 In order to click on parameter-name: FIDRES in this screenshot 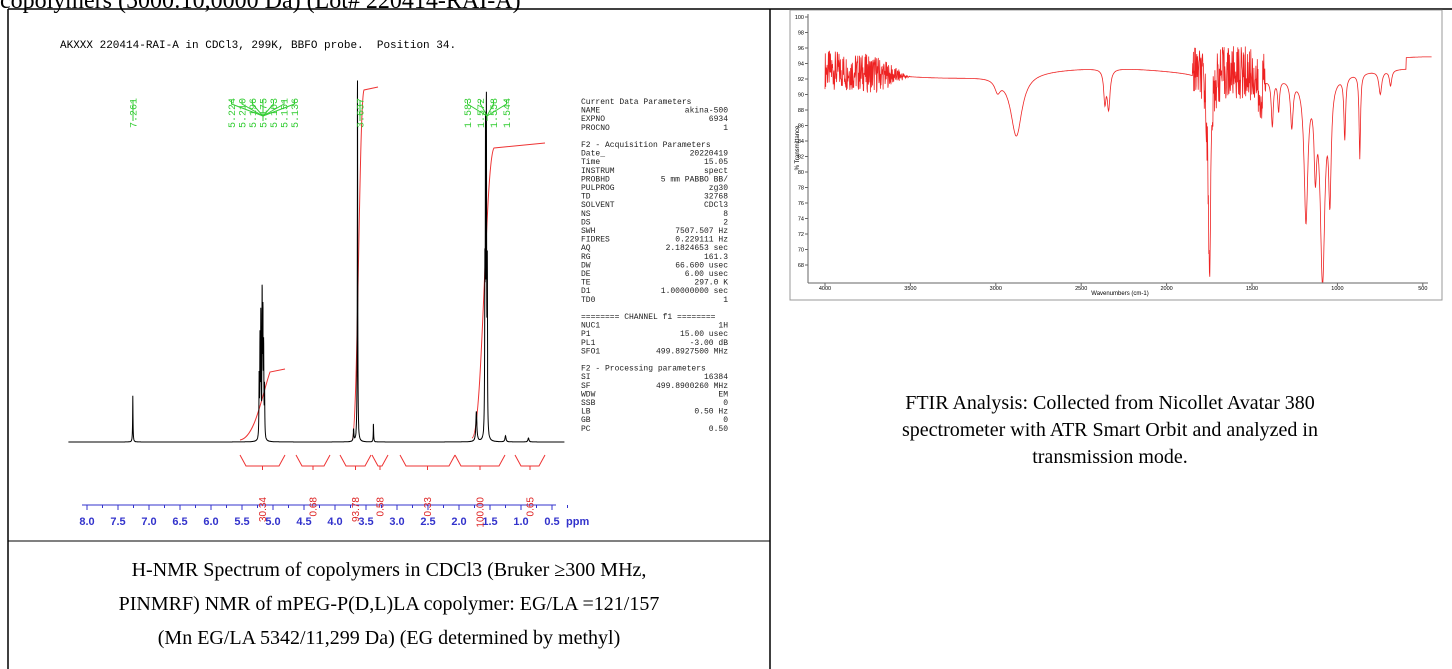, I will do `click(595, 240)`.